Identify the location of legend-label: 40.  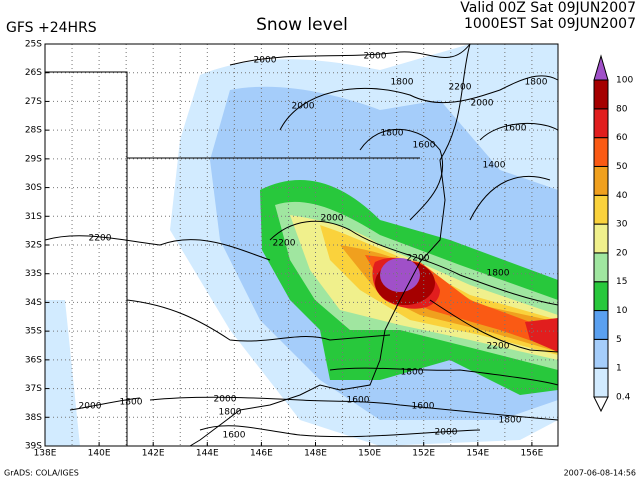
(622, 196).